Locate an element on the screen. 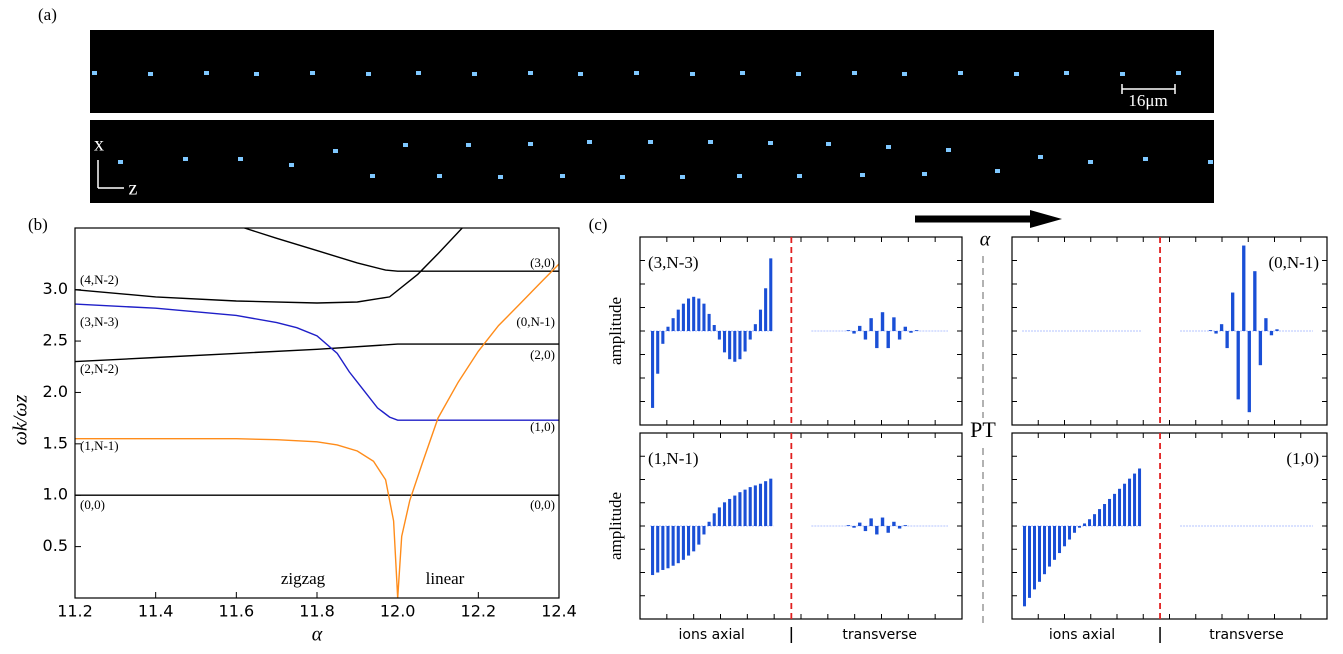  group-label: ions axial is located at coordinates (1082, 635).